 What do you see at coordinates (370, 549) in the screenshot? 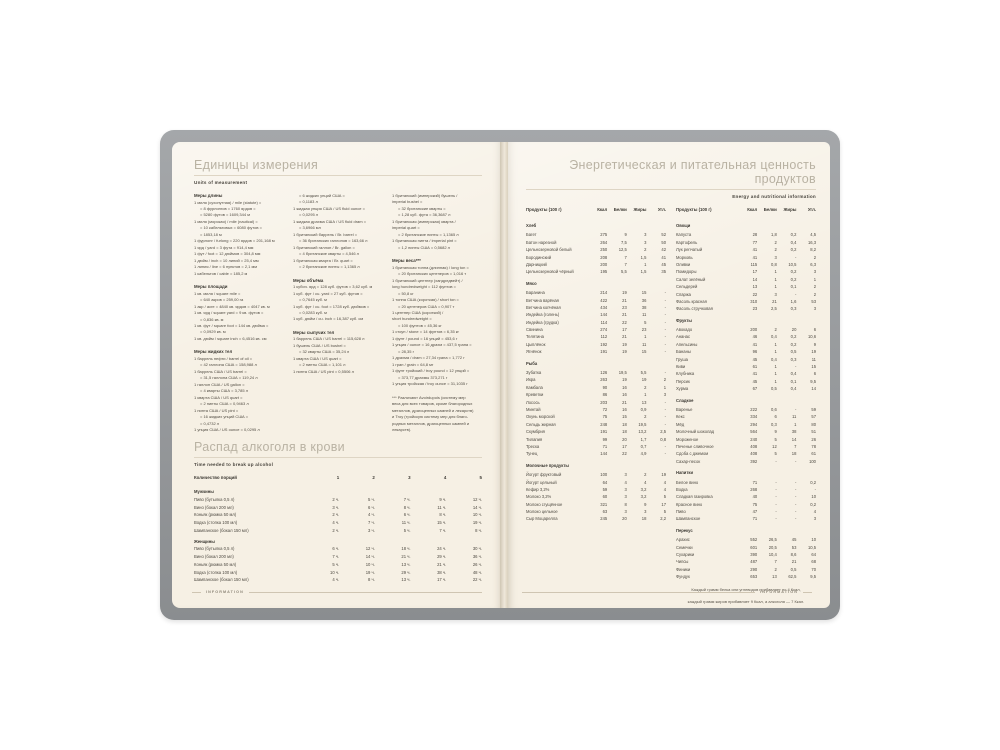
I see `alcohol-time-cell: 12 ч.` at bounding box center [370, 549].